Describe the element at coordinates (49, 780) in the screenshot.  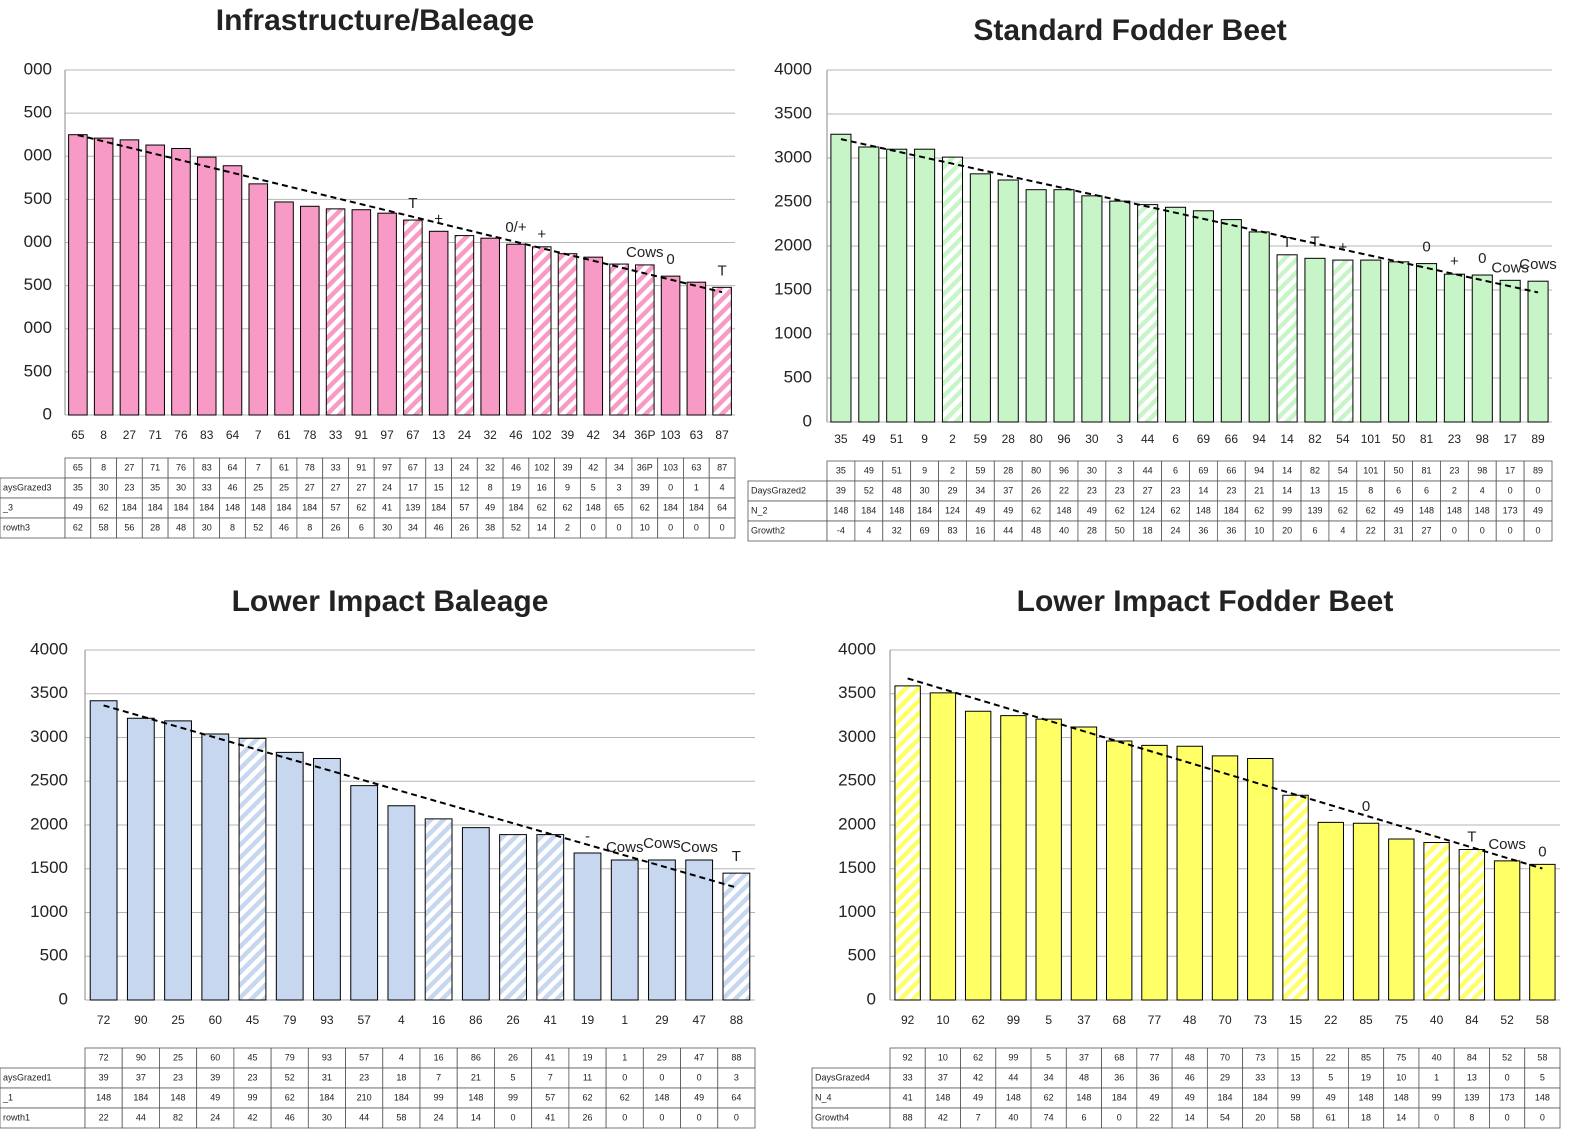
I see `y-tick-label: 2500` at that location.